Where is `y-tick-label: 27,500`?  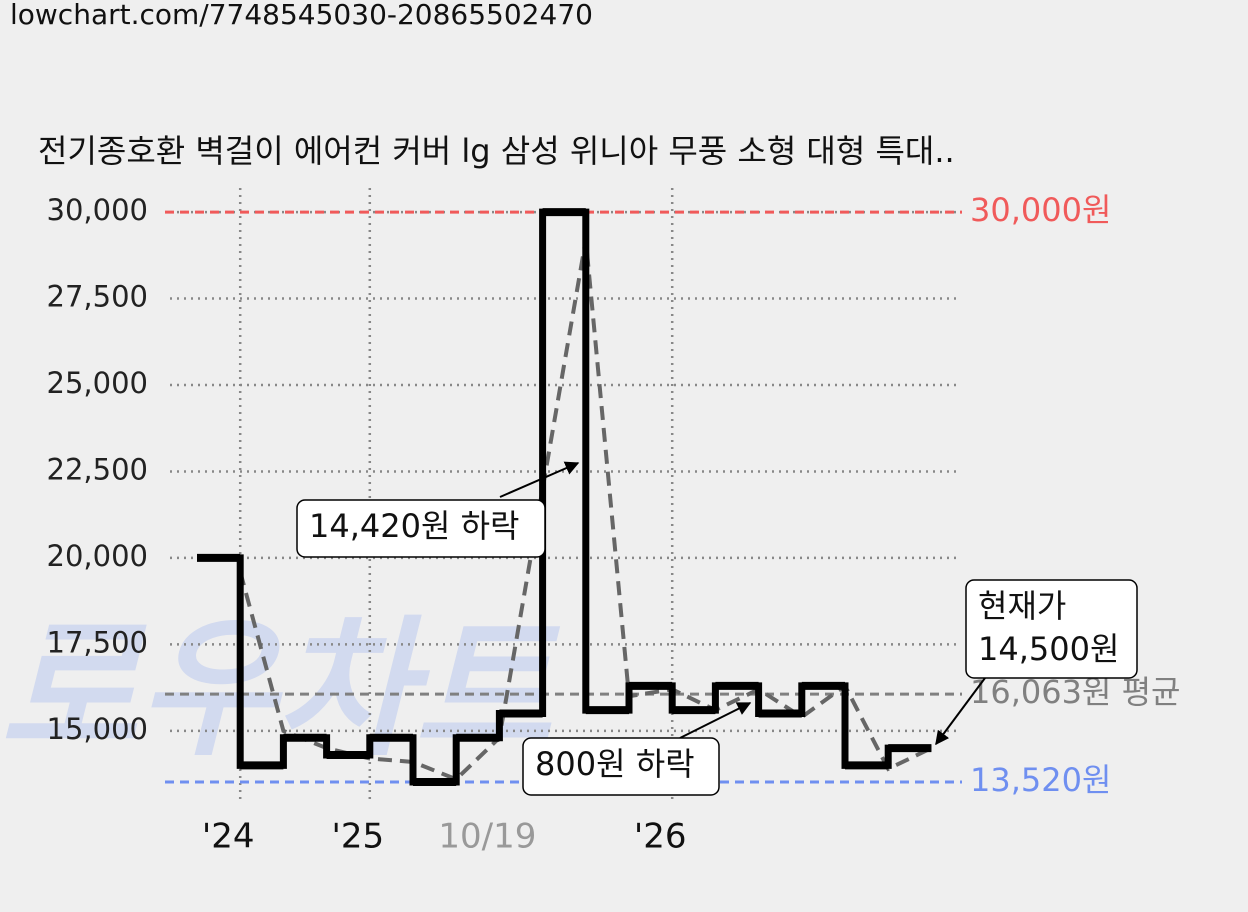 y-tick-label: 27,500 is located at coordinates (97, 297).